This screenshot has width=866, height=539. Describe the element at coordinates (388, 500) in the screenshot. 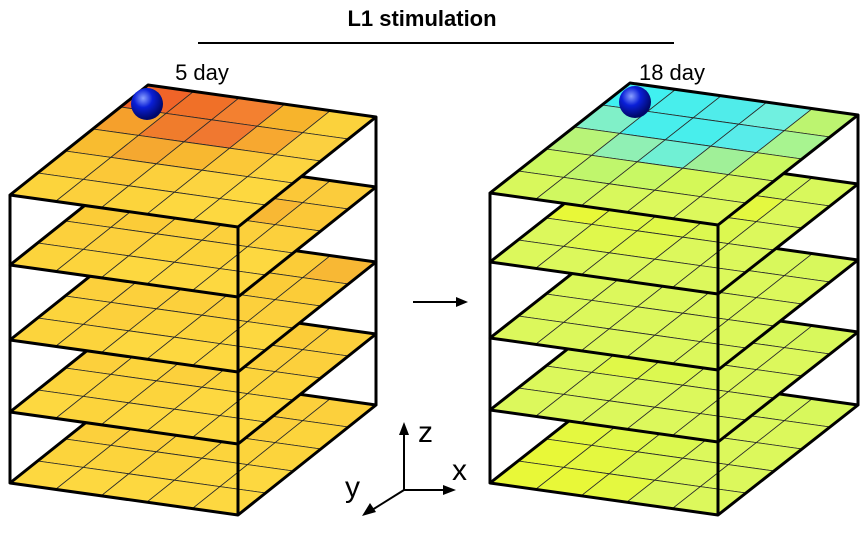

I see `y-axis-line` at that location.